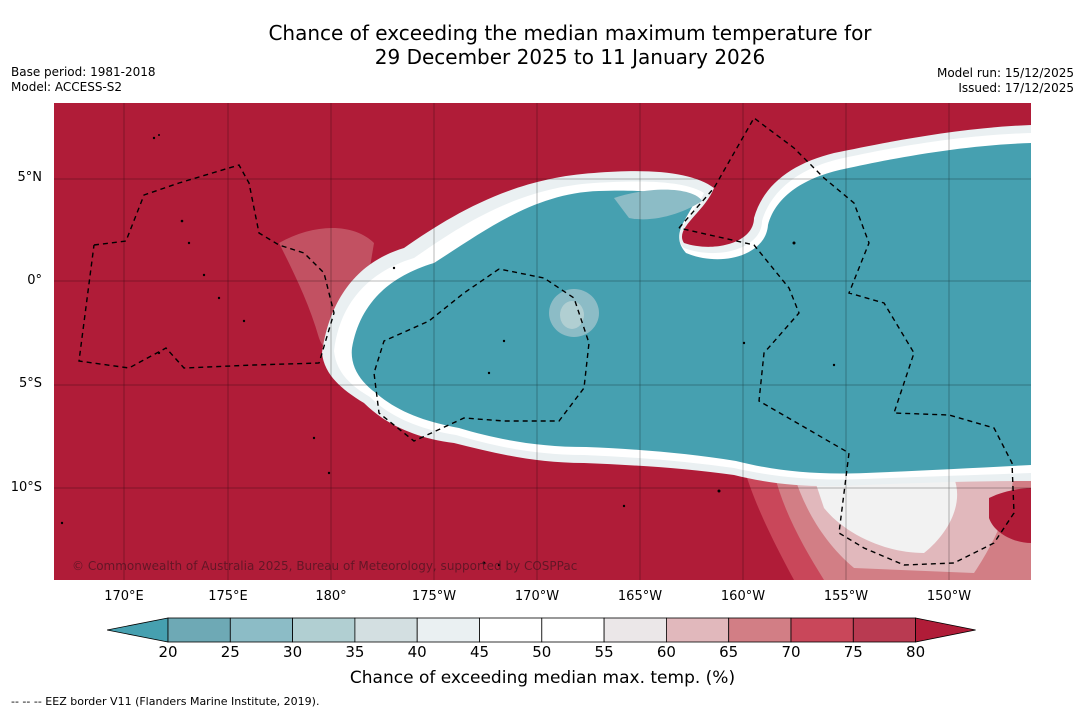 The height and width of the screenshot is (713, 1085). What do you see at coordinates (658, 204) in the screenshot?
I see `cool-patch-north` at bounding box center [658, 204].